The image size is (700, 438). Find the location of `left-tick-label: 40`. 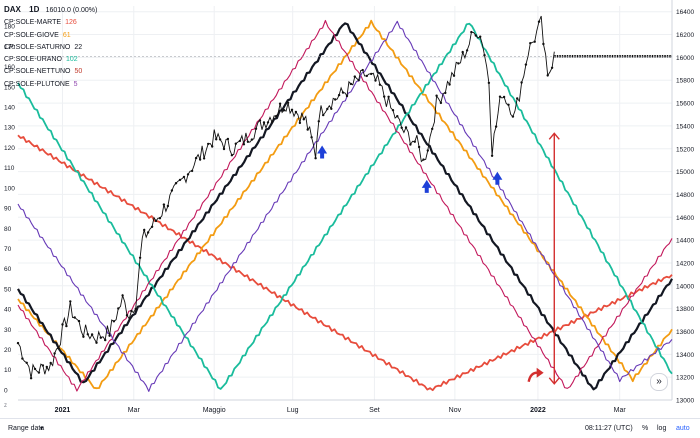

left-tick-label: 40 is located at coordinates (8, 310).